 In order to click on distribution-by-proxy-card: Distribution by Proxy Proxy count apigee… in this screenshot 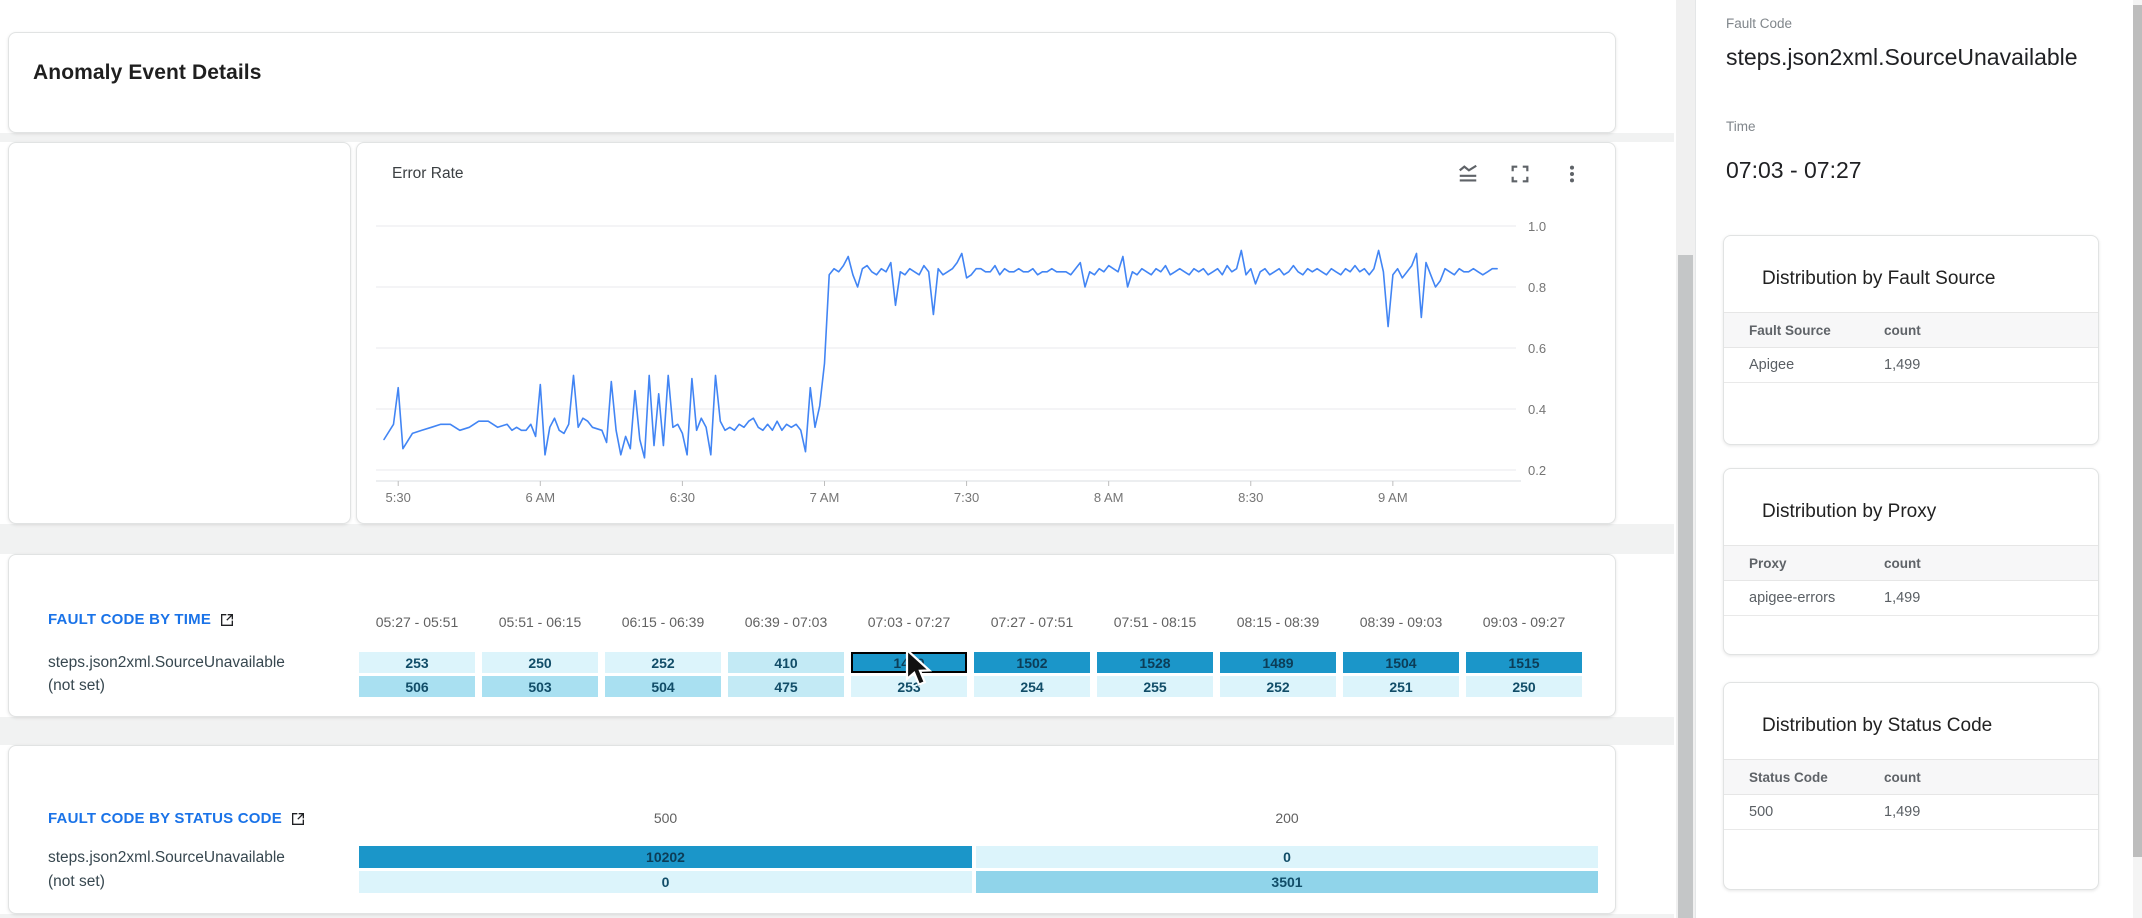, I will do `click(1911, 561)`.